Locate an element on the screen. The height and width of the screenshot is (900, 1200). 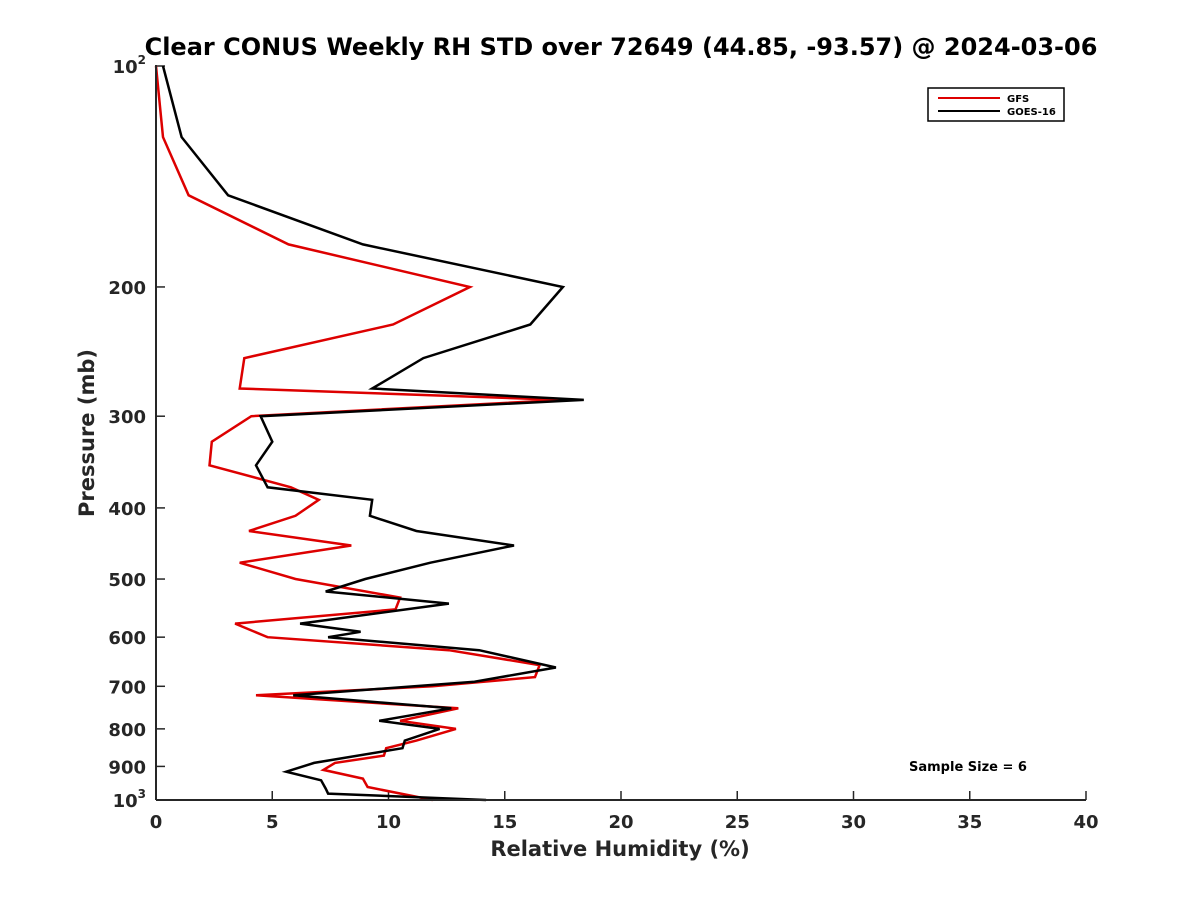
sample-size-annotation: Sample Size = 6 is located at coordinates (968, 767).